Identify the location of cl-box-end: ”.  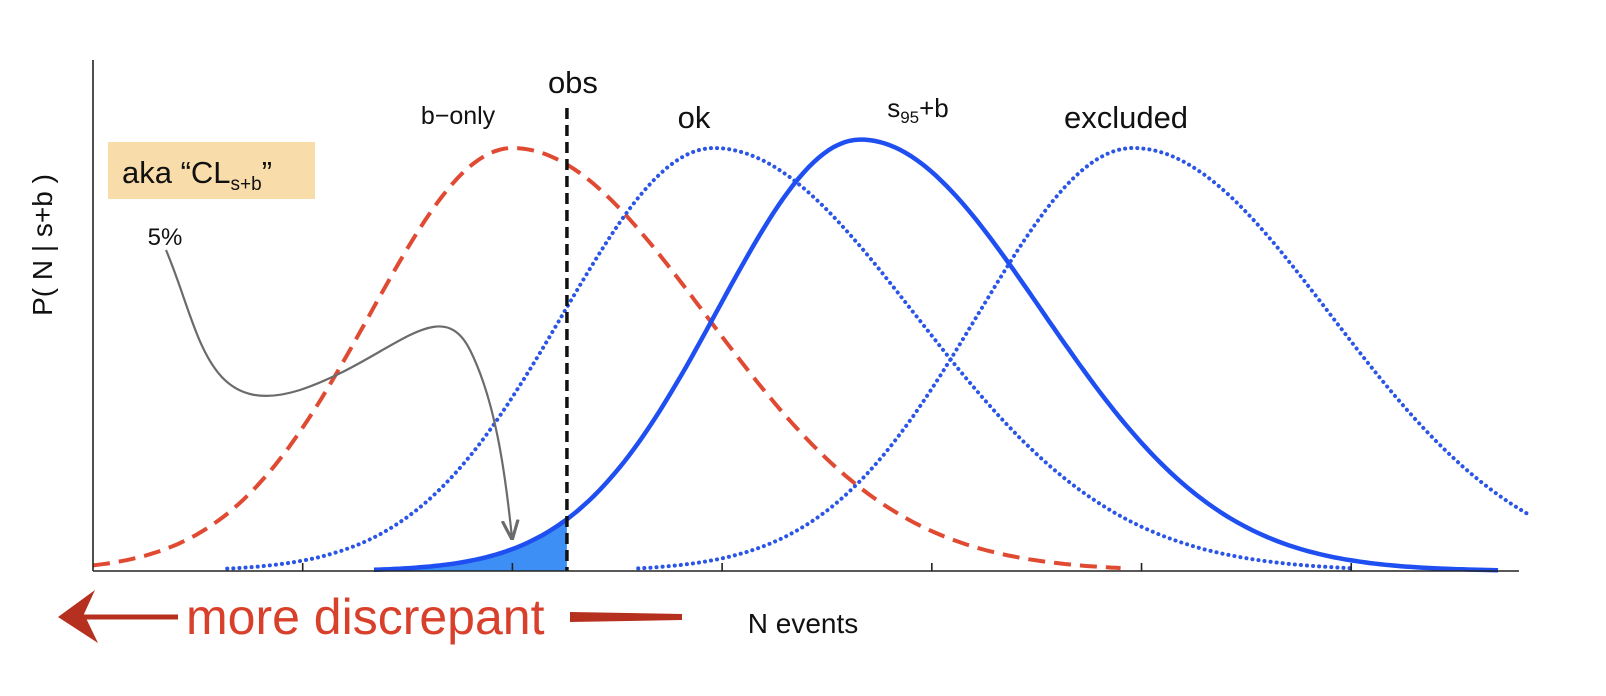
(267, 172).